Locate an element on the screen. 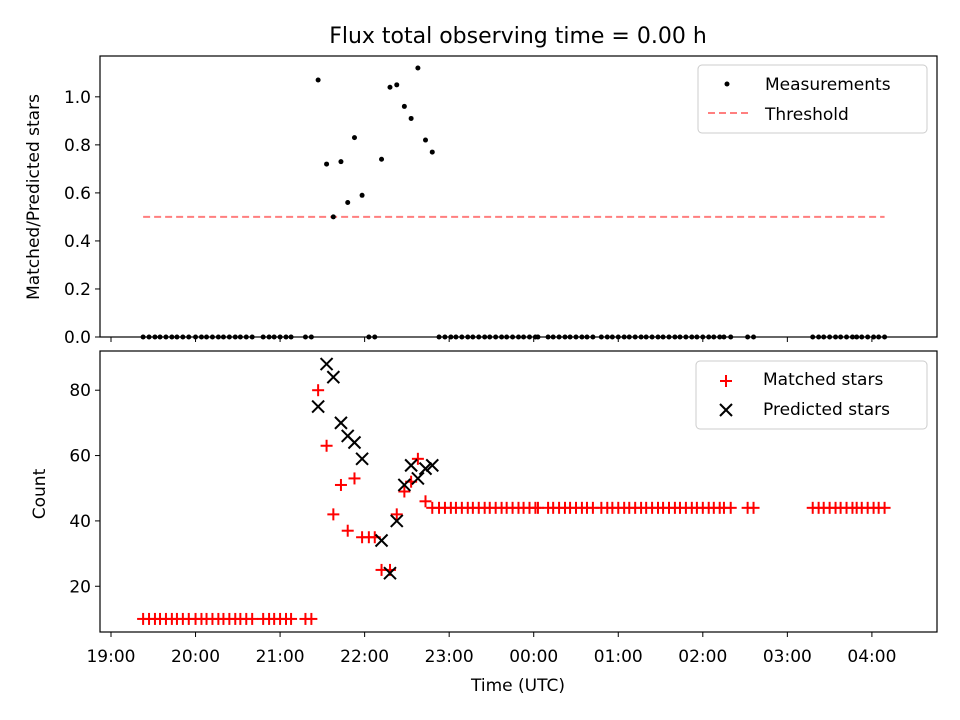 The height and width of the screenshot is (720, 960). x-tick-label: 03:00 is located at coordinates (787, 657).